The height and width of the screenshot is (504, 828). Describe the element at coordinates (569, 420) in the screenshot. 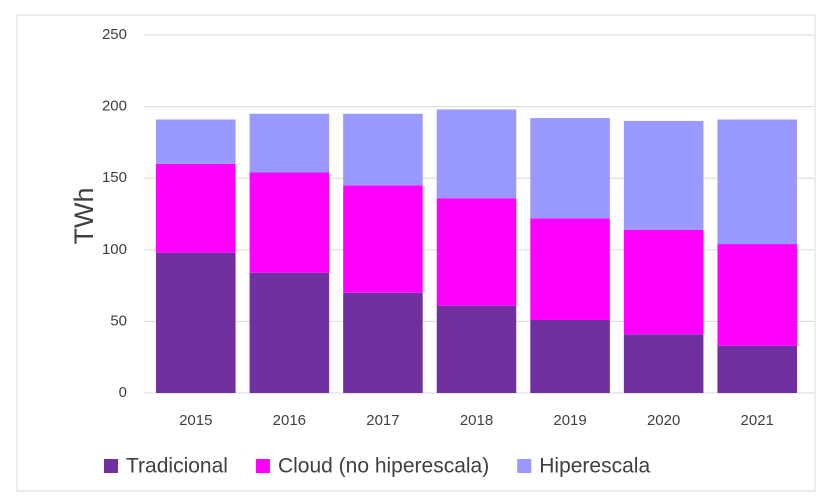

I see `x-tick-label: 2019` at that location.